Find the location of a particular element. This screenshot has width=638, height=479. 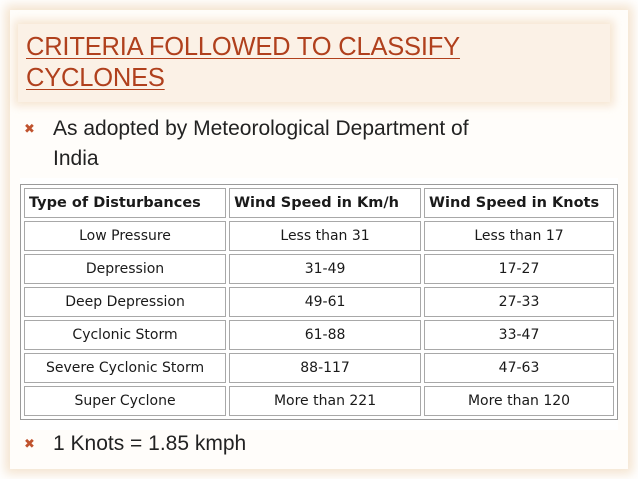

header-kmh: Wind Speed in Km/h is located at coordinates (325, 203).